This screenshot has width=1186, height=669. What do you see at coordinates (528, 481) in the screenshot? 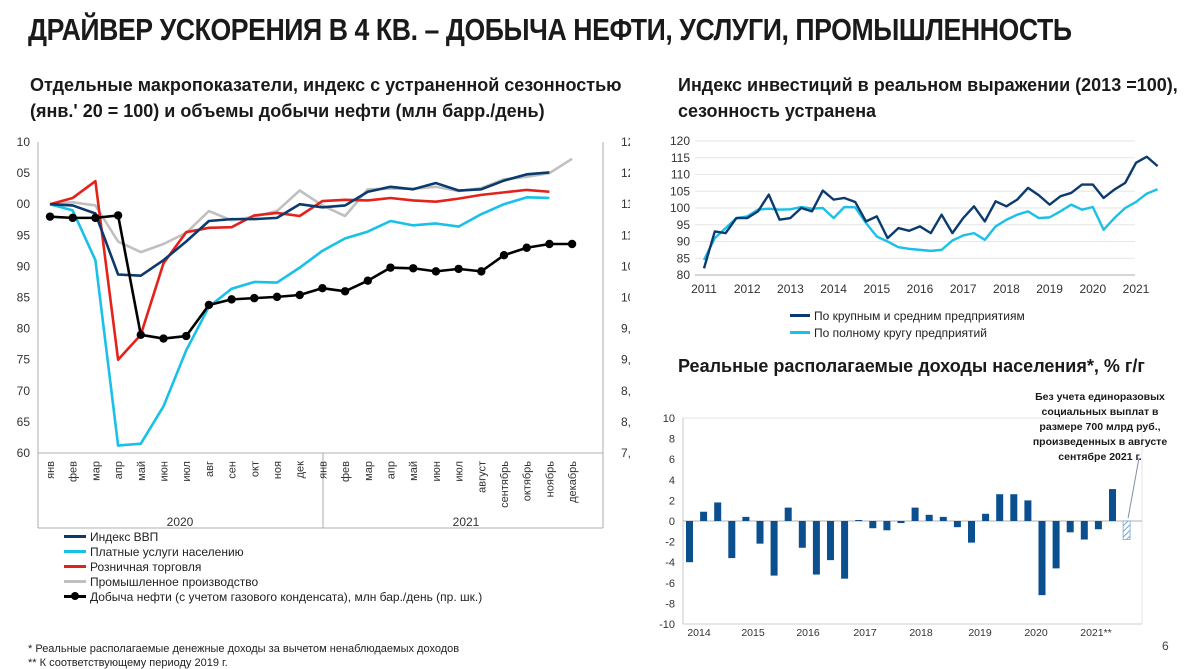
I see `x-tick-label: октябрь` at bounding box center [528, 481].